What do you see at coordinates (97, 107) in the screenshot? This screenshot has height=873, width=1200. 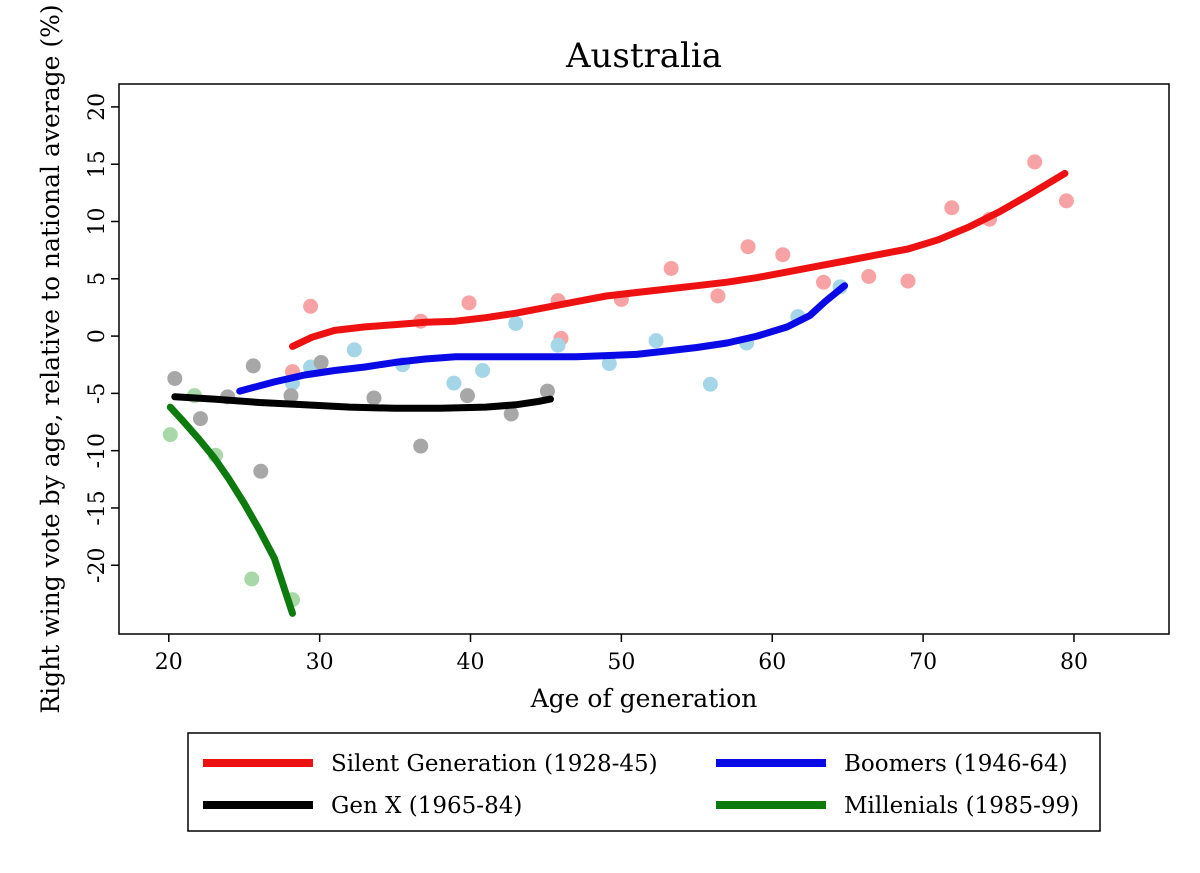 I see `y-tick-label: 20` at bounding box center [97, 107].